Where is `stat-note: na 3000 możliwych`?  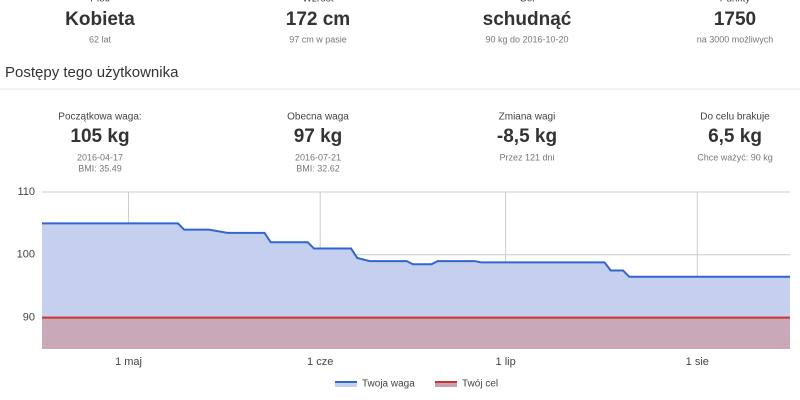 stat-note: na 3000 możliwych is located at coordinates (735, 39).